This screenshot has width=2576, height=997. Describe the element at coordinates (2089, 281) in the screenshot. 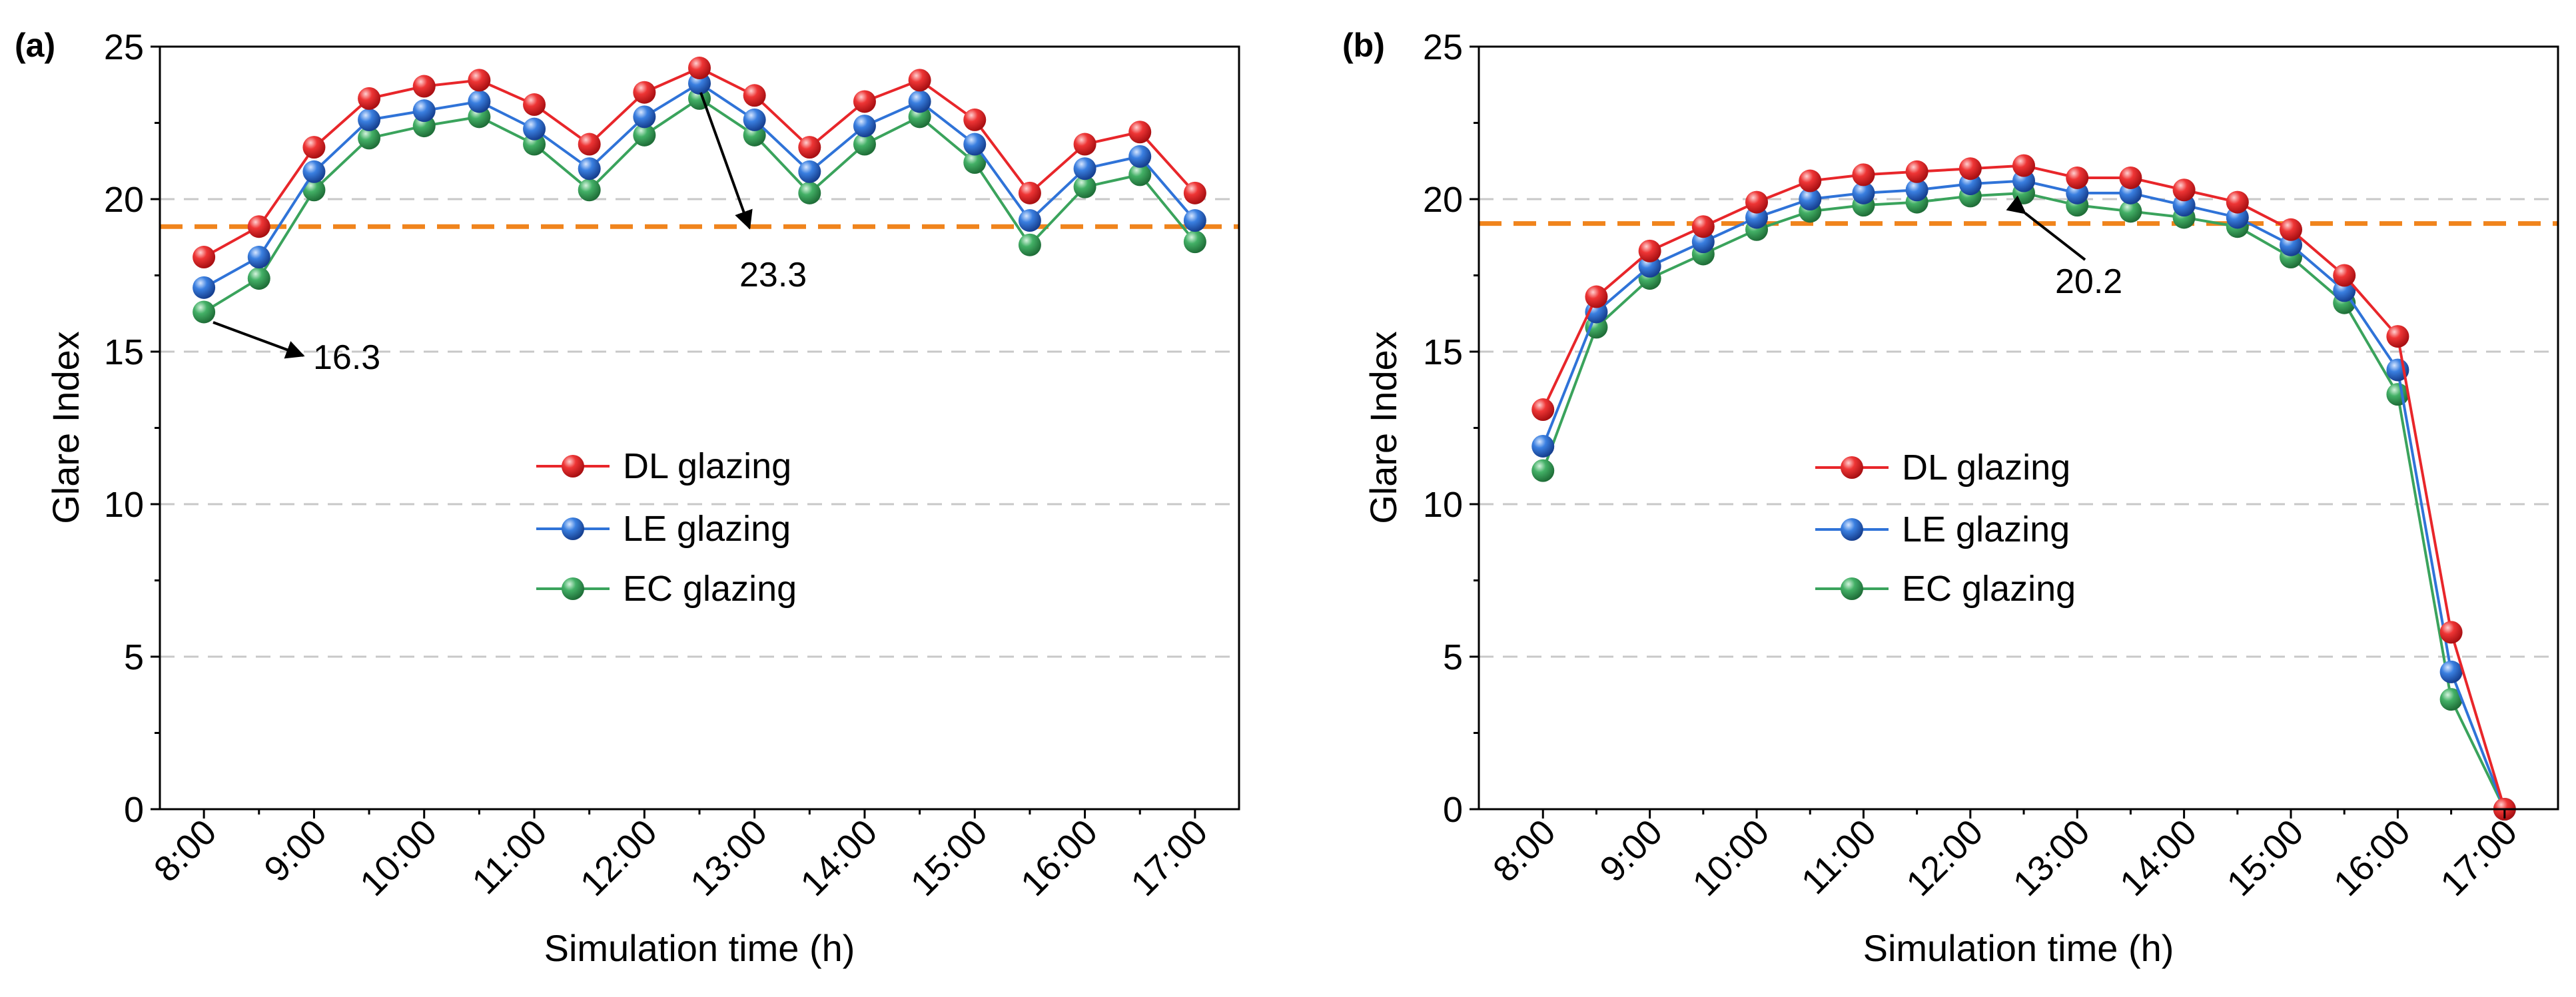

I see `annotation-label-20-2: 20.2` at that location.